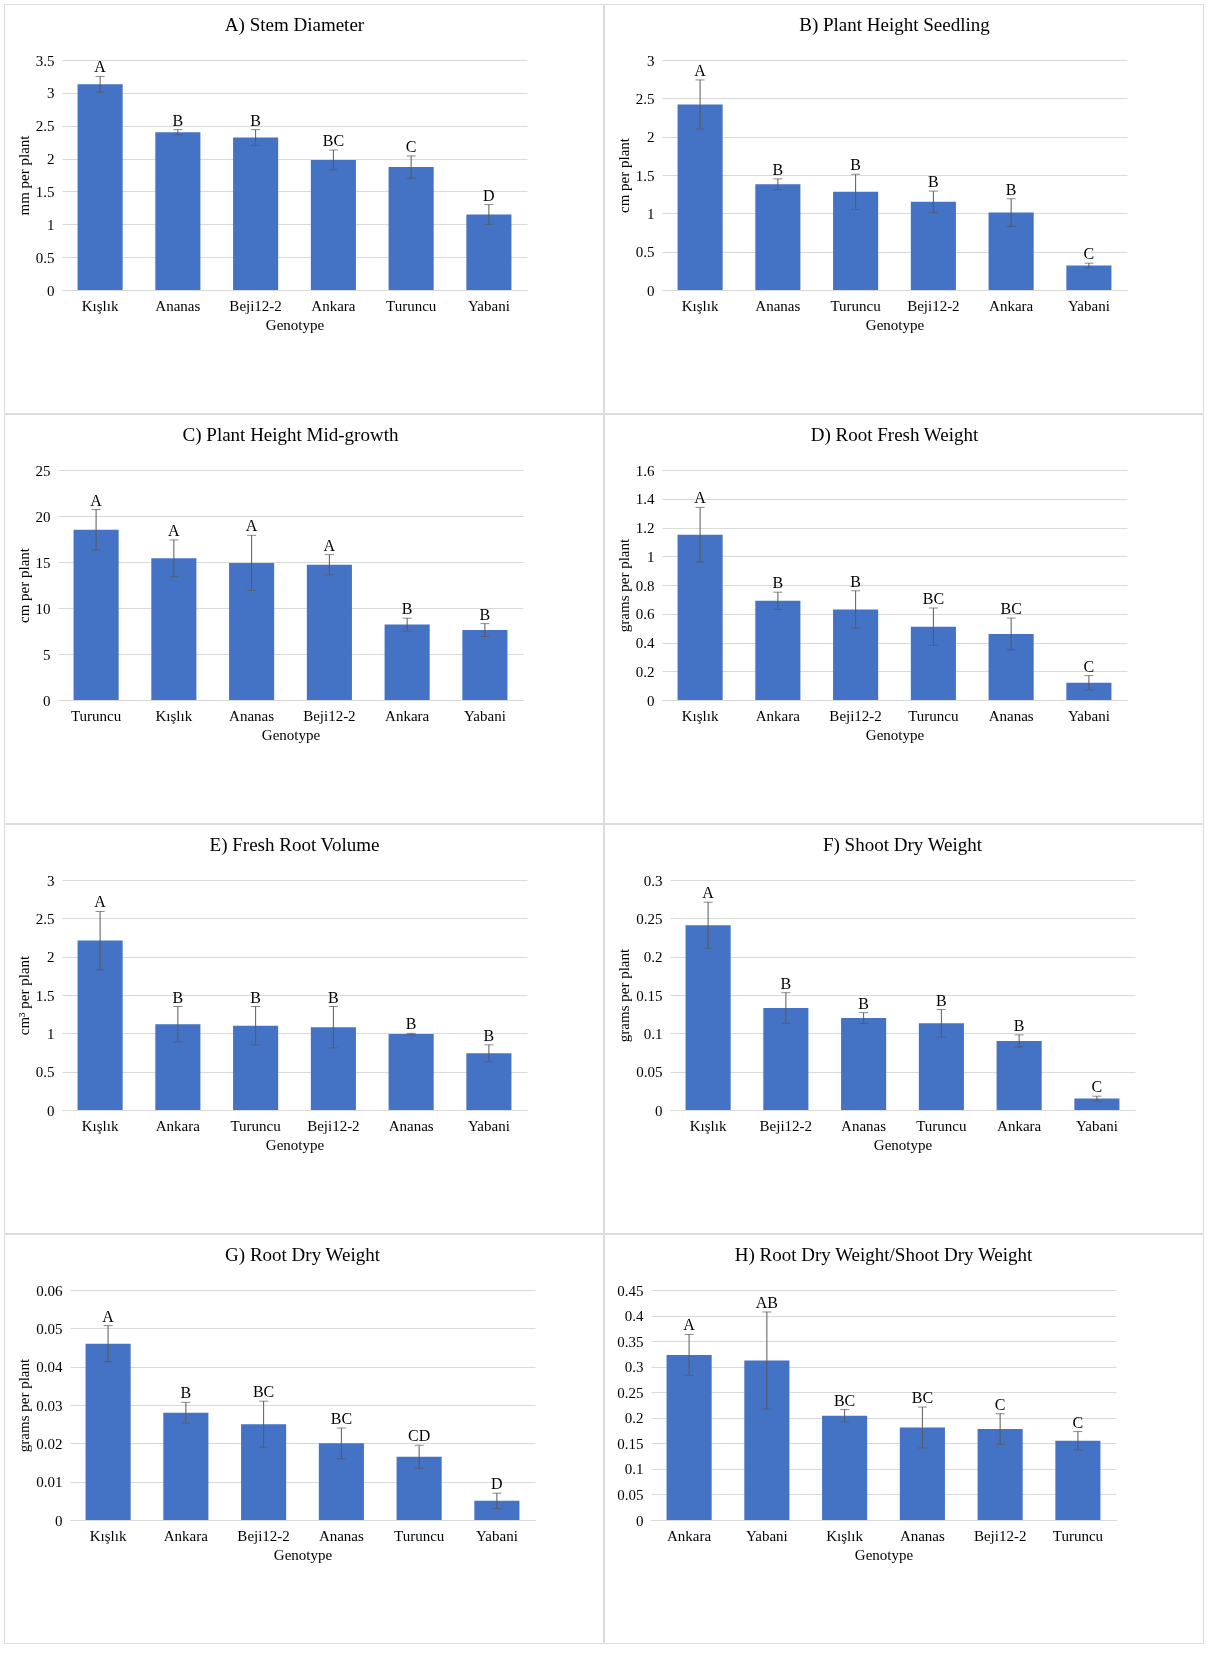  What do you see at coordinates (645, 252) in the screenshot?
I see `y-tick-label: 0.5` at bounding box center [645, 252].